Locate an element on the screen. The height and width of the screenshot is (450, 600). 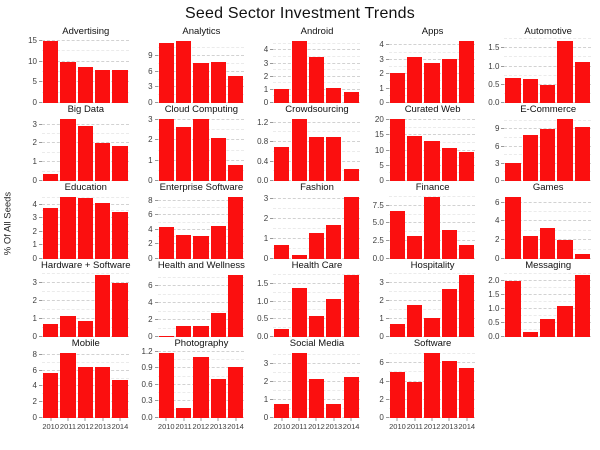
panel-title: Health and Wellness is located at coordinates (201, 265).